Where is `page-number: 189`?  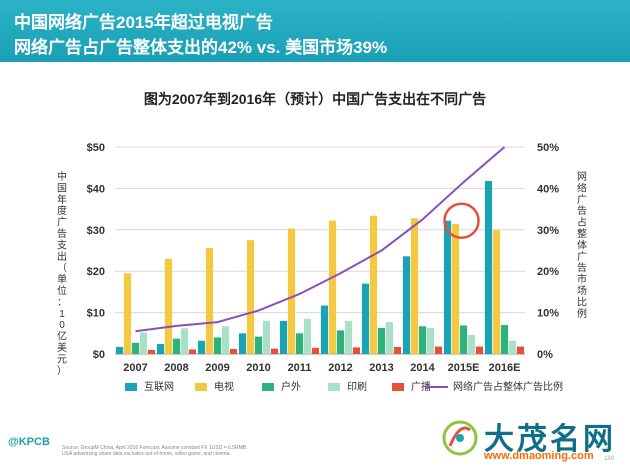 page-number: 189 is located at coordinates (609, 459).